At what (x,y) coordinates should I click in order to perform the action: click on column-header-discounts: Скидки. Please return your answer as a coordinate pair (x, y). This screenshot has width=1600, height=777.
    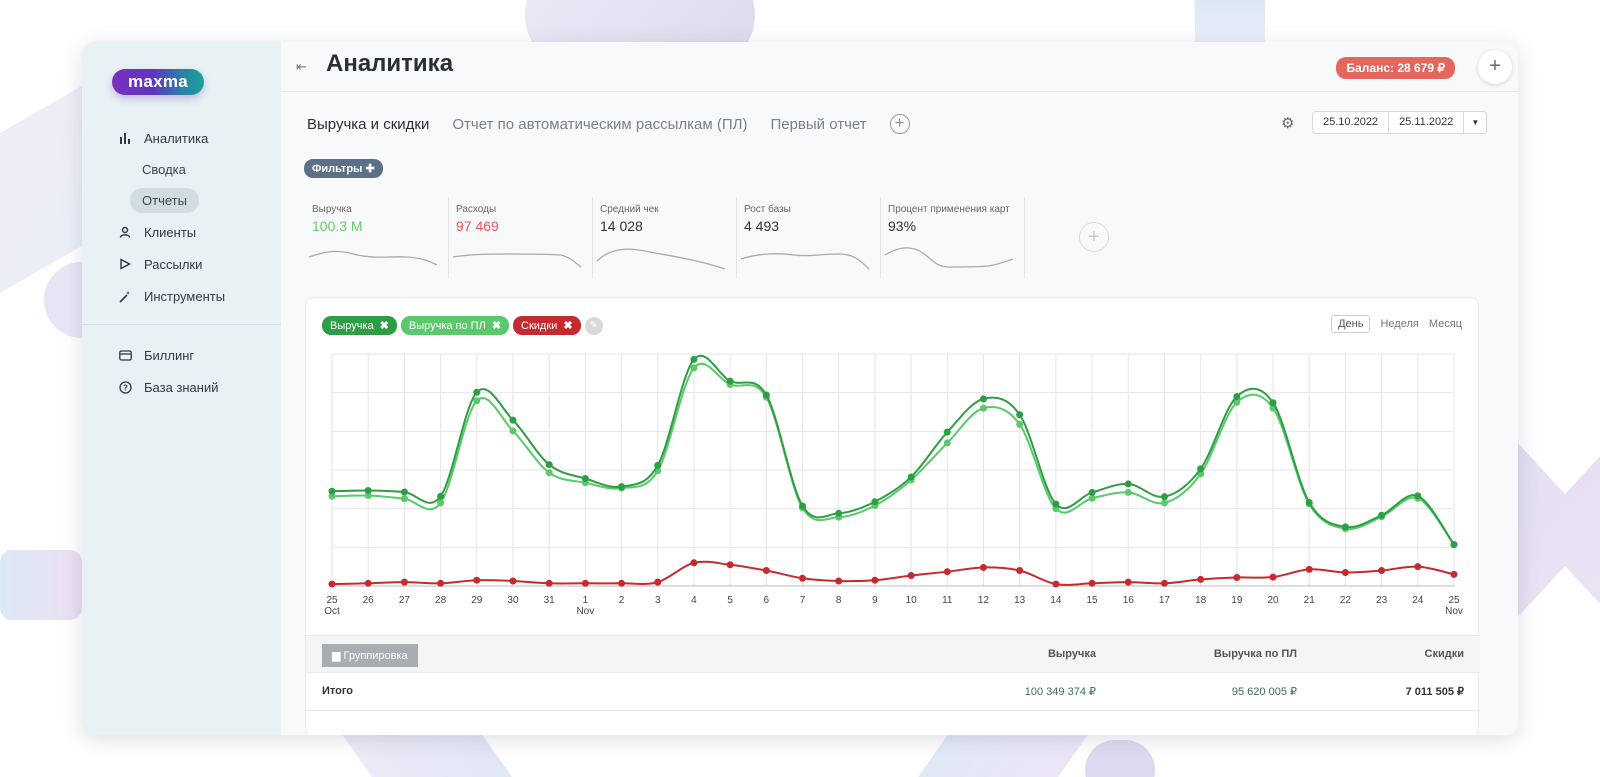
    Looking at the image, I should click on (1444, 654).